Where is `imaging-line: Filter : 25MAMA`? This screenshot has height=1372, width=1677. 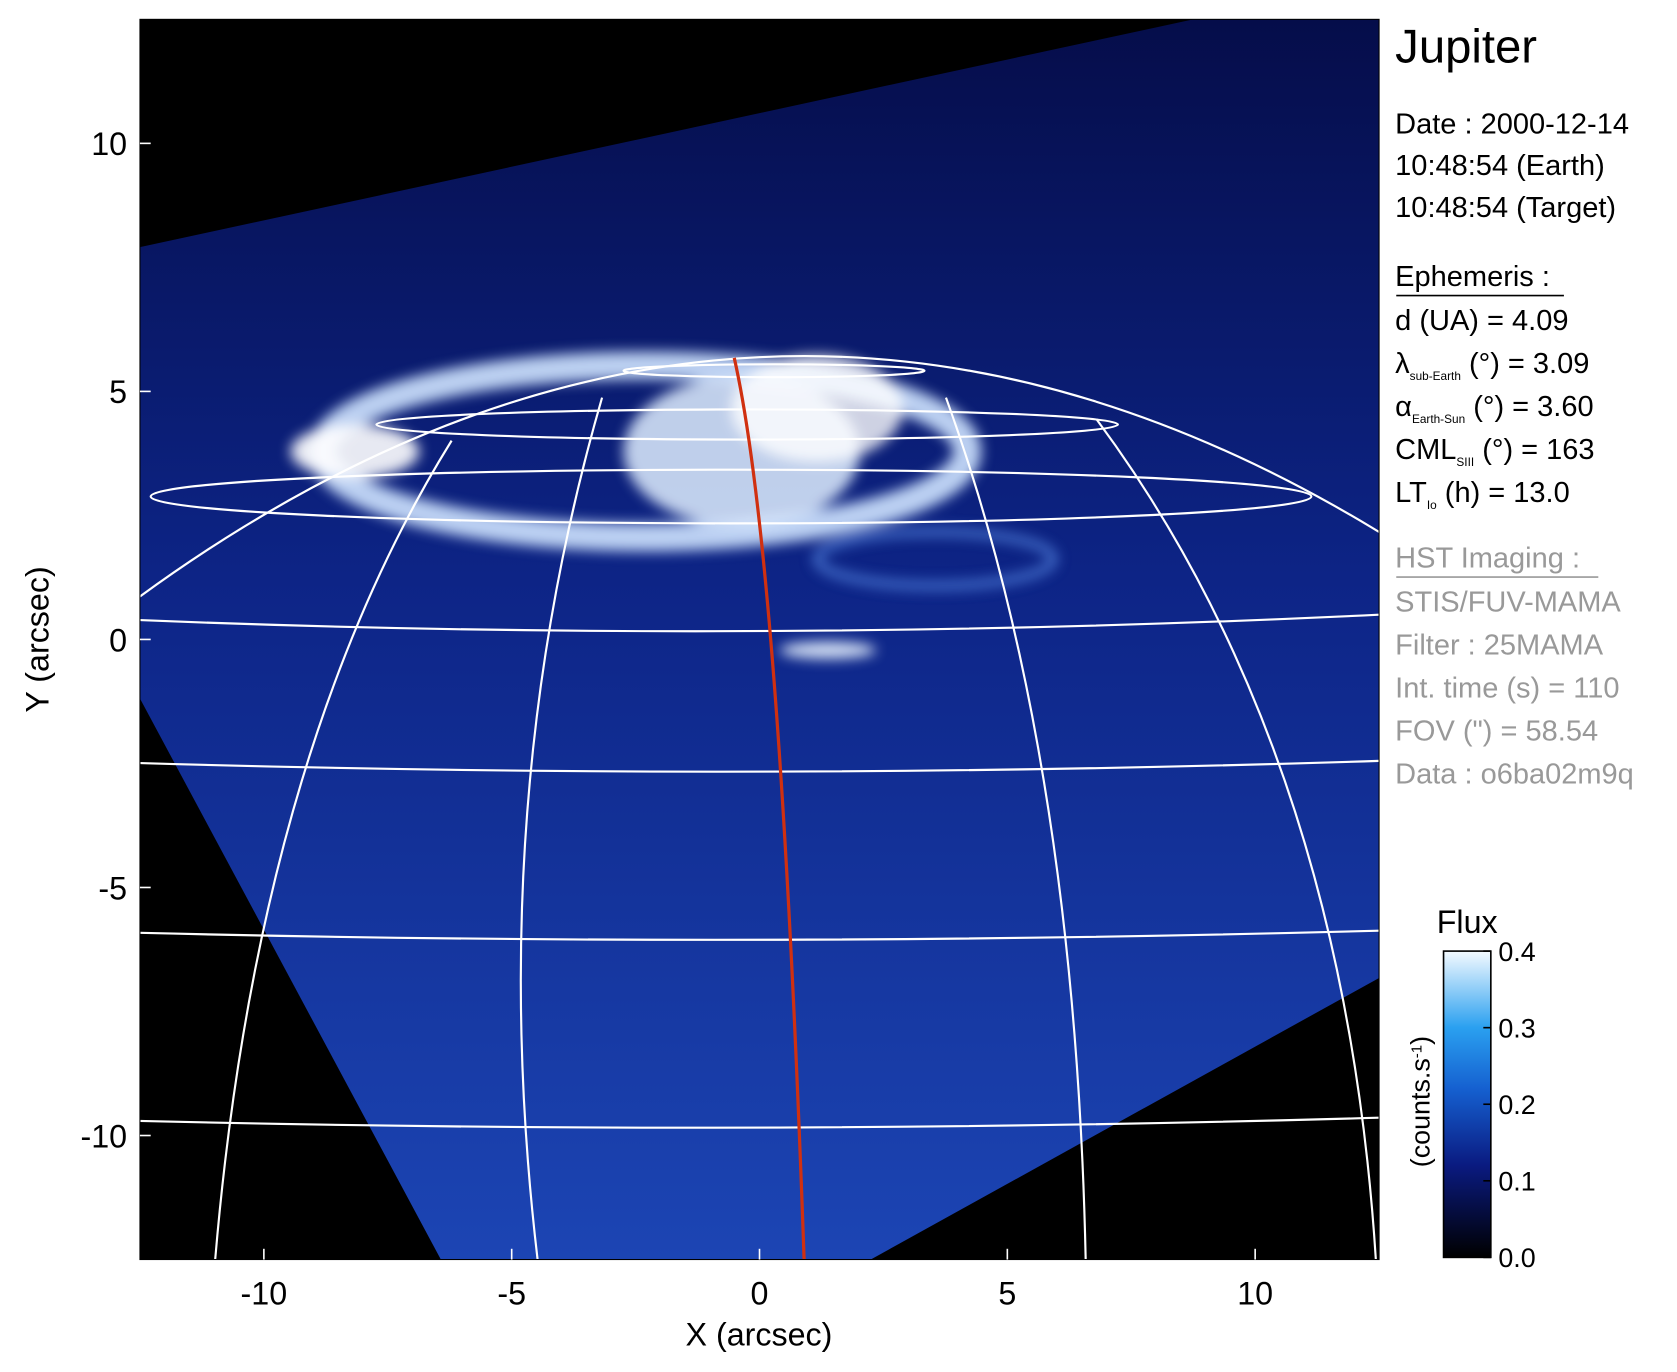 imaging-line: Filter : 25MAMA is located at coordinates (1499, 645).